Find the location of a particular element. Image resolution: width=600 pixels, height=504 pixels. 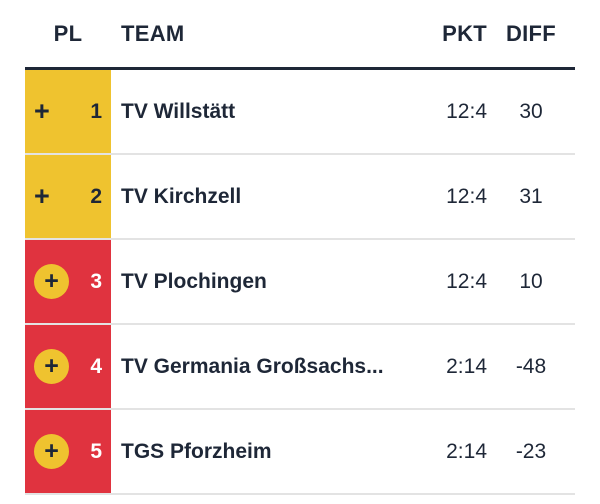

position-cell: + 2 is located at coordinates (68, 196).